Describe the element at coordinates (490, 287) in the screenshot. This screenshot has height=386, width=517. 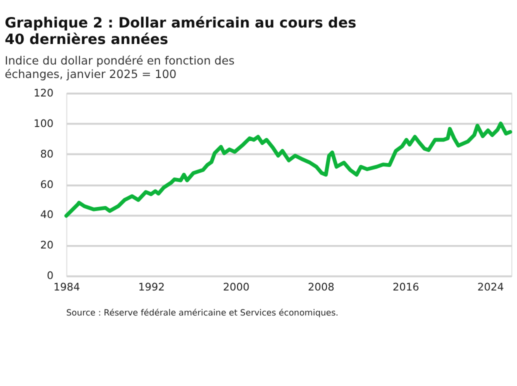
I see `x-tick-label: 2024` at that location.